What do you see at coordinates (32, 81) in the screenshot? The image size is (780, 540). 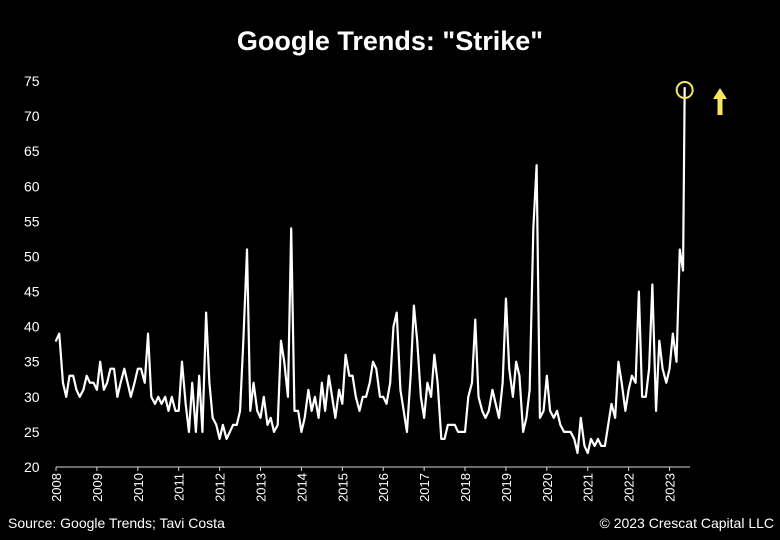 I see `y-tick-label: 75` at bounding box center [32, 81].